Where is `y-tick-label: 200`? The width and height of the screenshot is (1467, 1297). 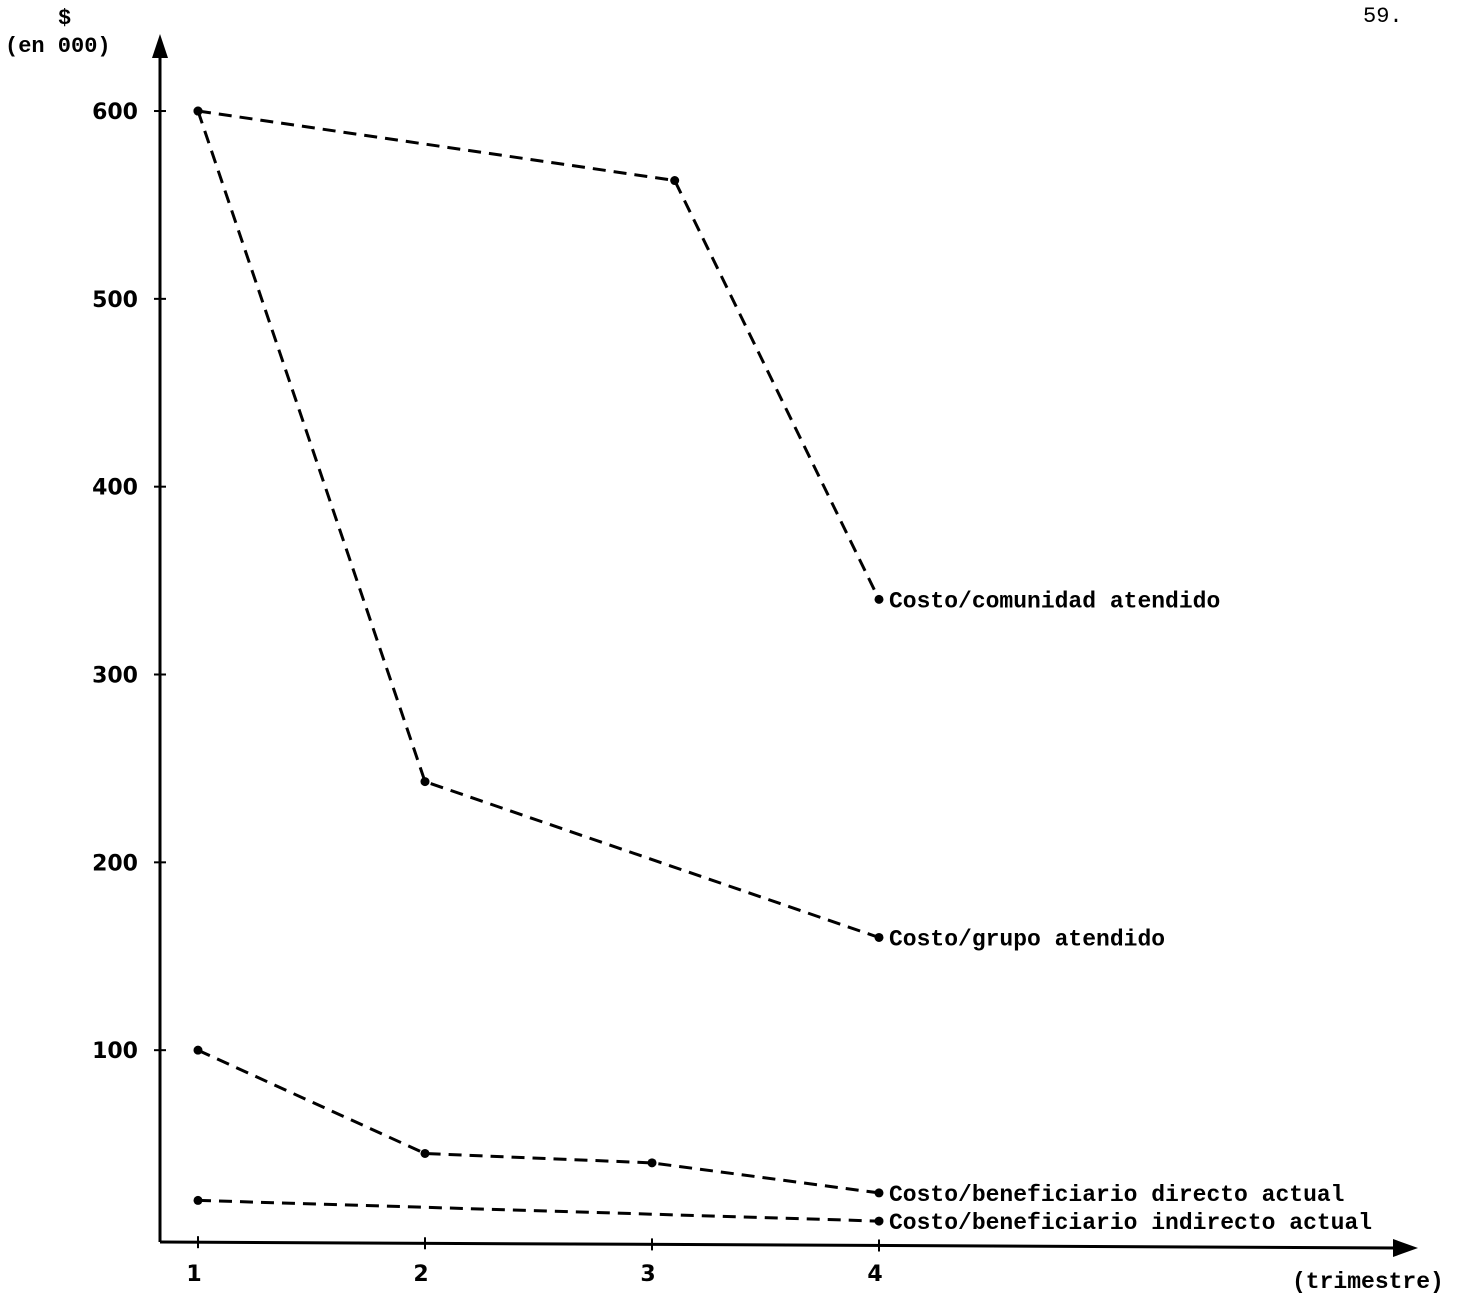
y-tick-label: 200 is located at coordinates (115, 863).